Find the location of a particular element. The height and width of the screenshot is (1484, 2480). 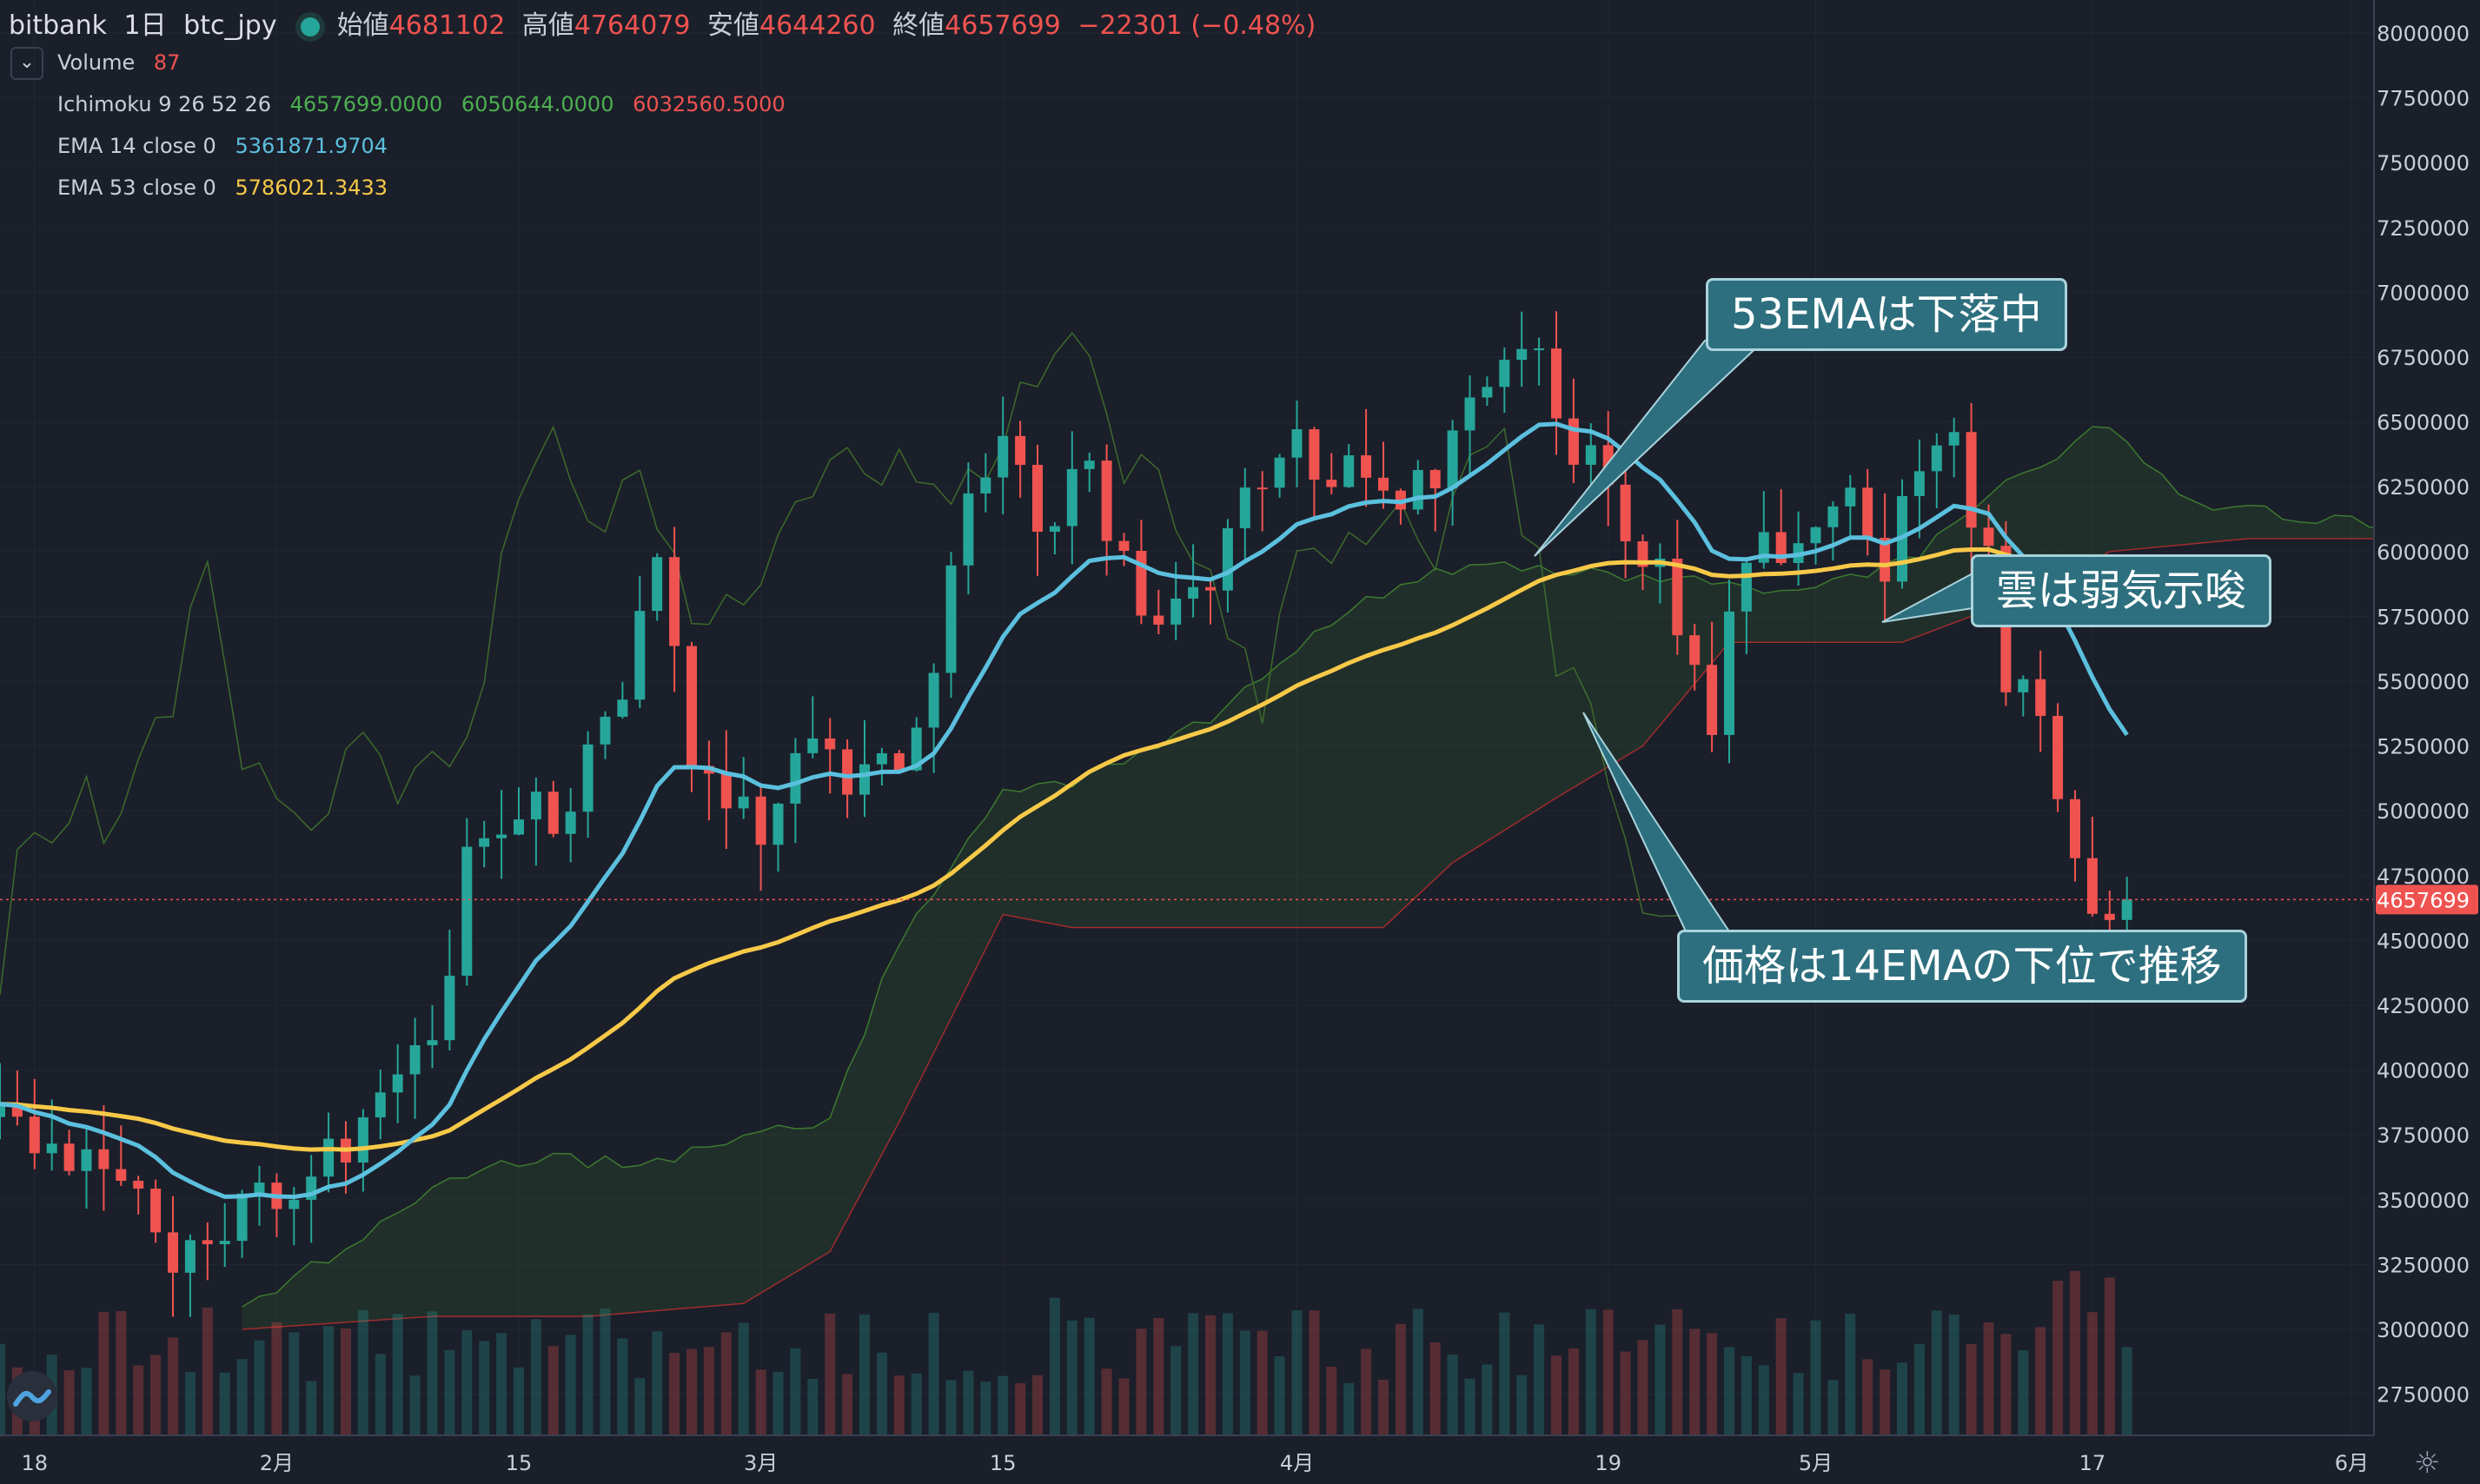

indicator-volume: Volume 87 is located at coordinates (125, 62).